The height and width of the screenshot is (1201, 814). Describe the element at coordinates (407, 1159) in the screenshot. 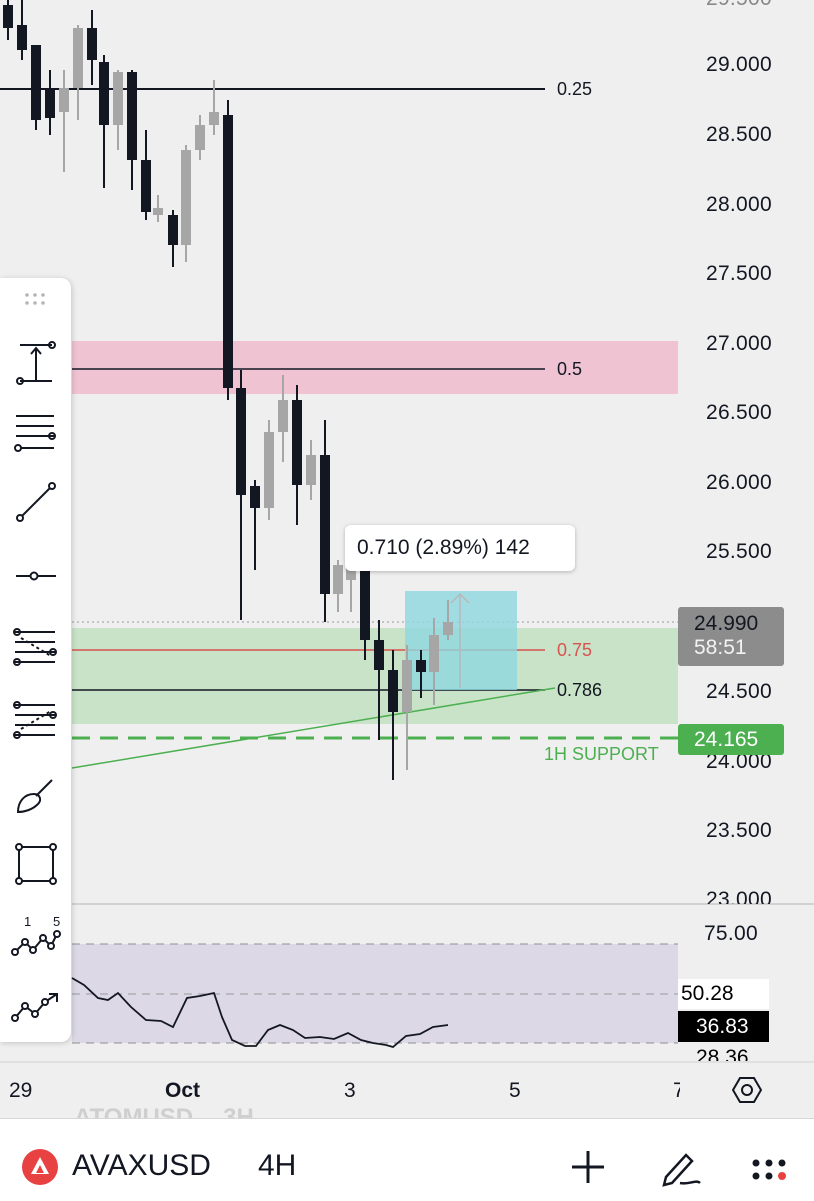

I see `bottom-bar: AVAXUSD 4H` at that location.